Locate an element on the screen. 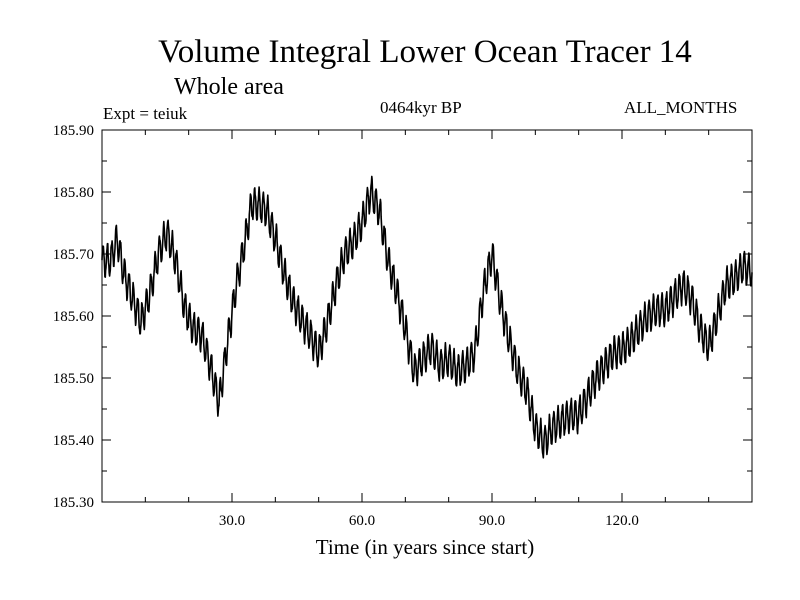  x-tick-label: 90.0 is located at coordinates (492, 521).